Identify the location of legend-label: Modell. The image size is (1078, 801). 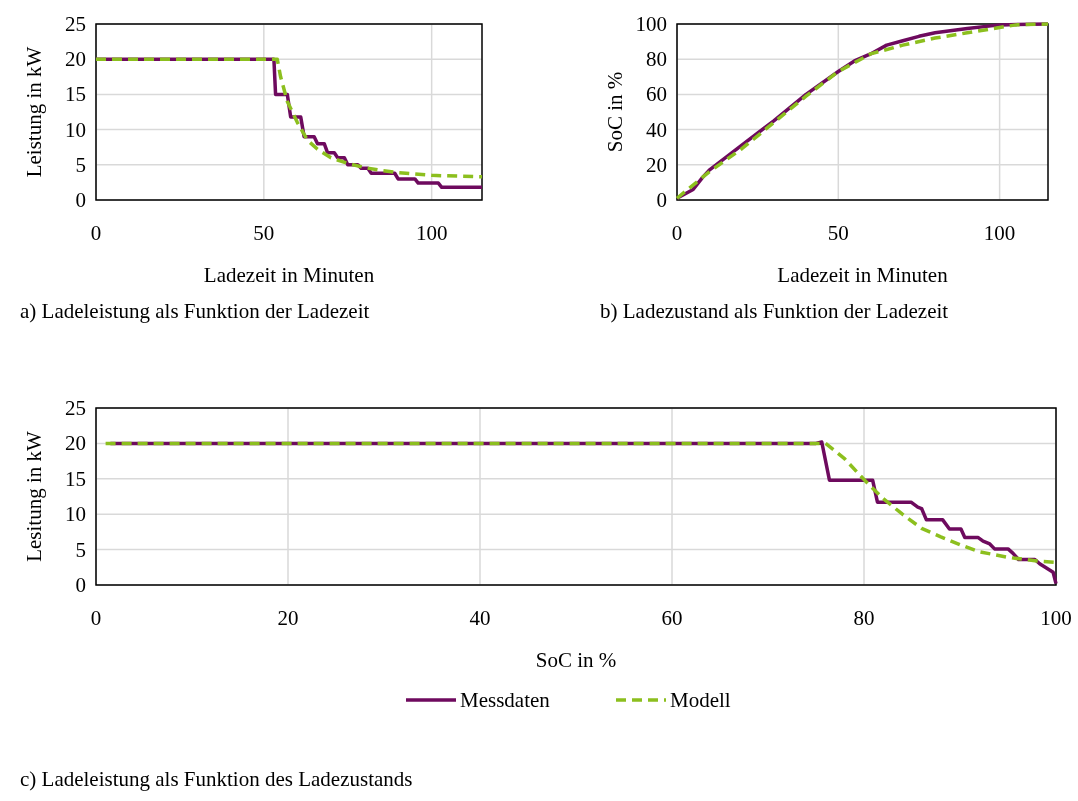
(700, 700).